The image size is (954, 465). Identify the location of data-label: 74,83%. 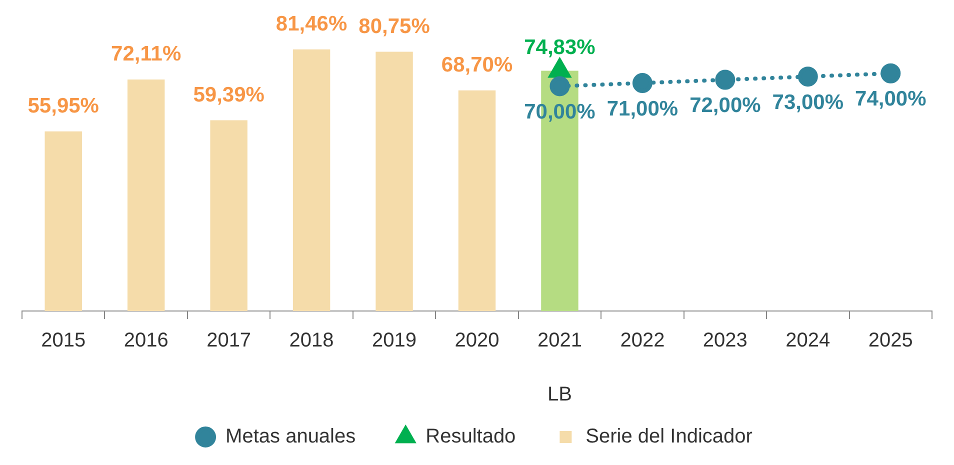
(560, 48).